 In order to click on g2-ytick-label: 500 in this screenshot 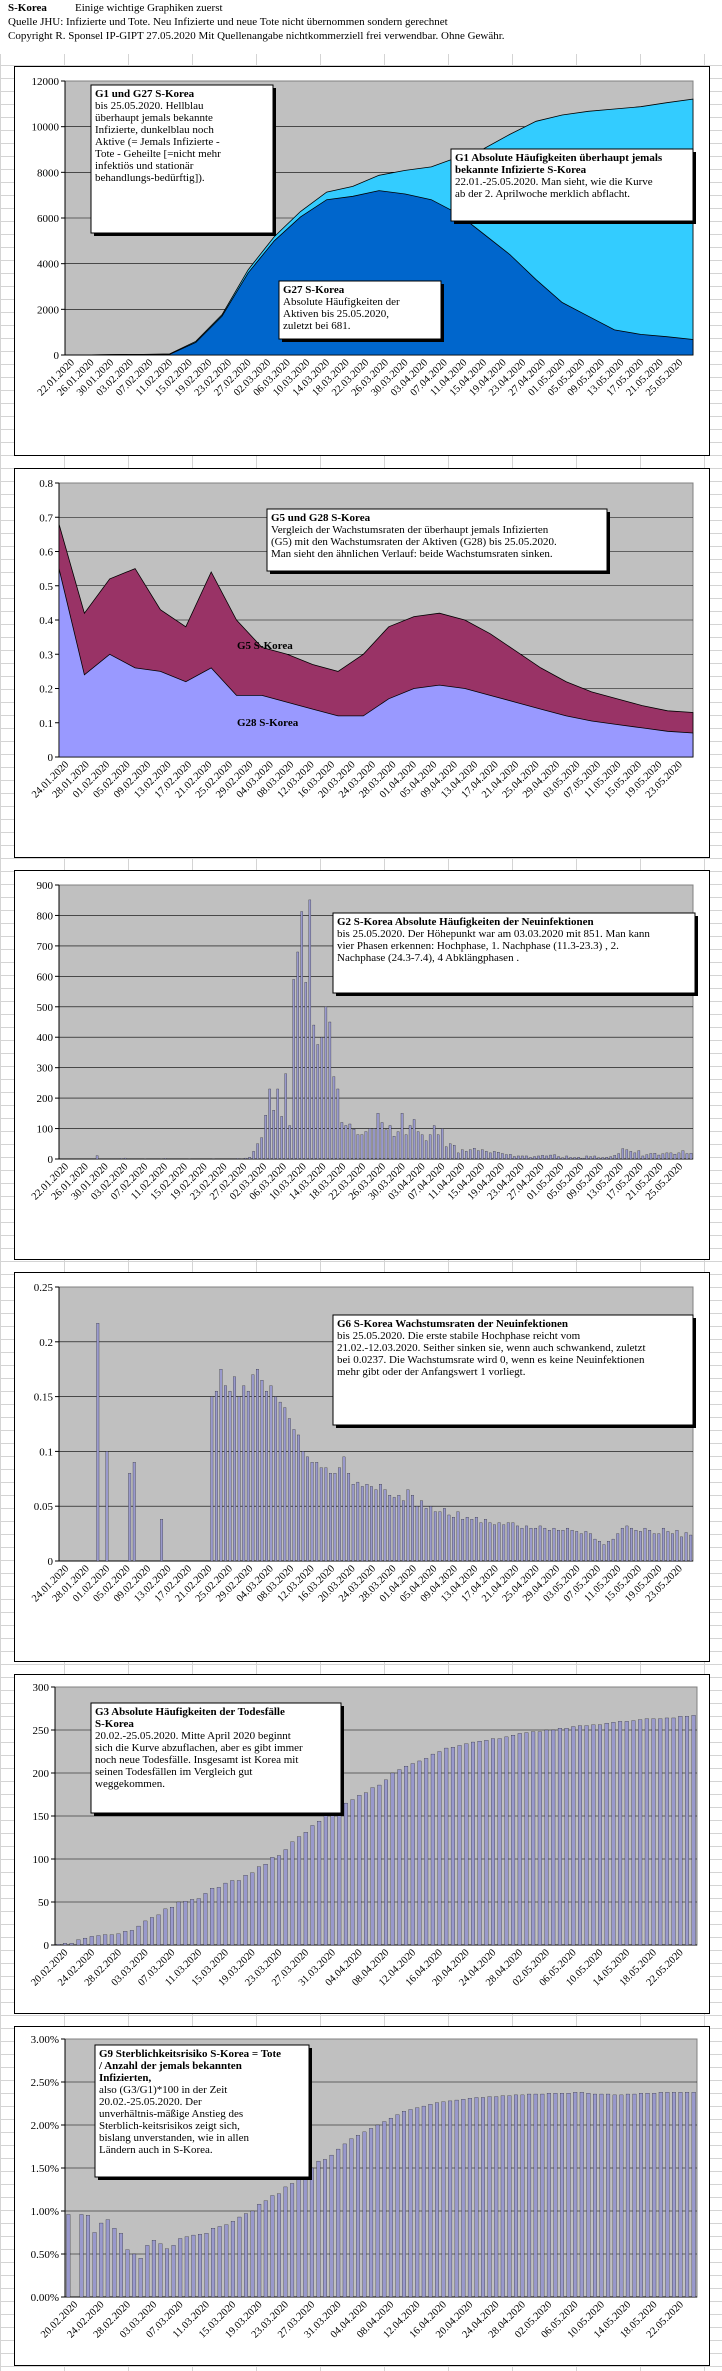, I will do `click(45, 1008)`.